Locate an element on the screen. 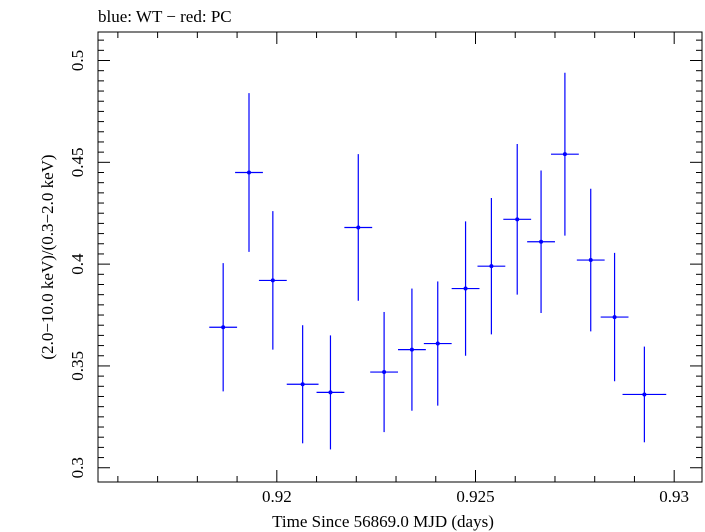 Image resolution: width=705 pixels, height=532 pixels. y-tick-label: 0.4 is located at coordinates (77, 264).